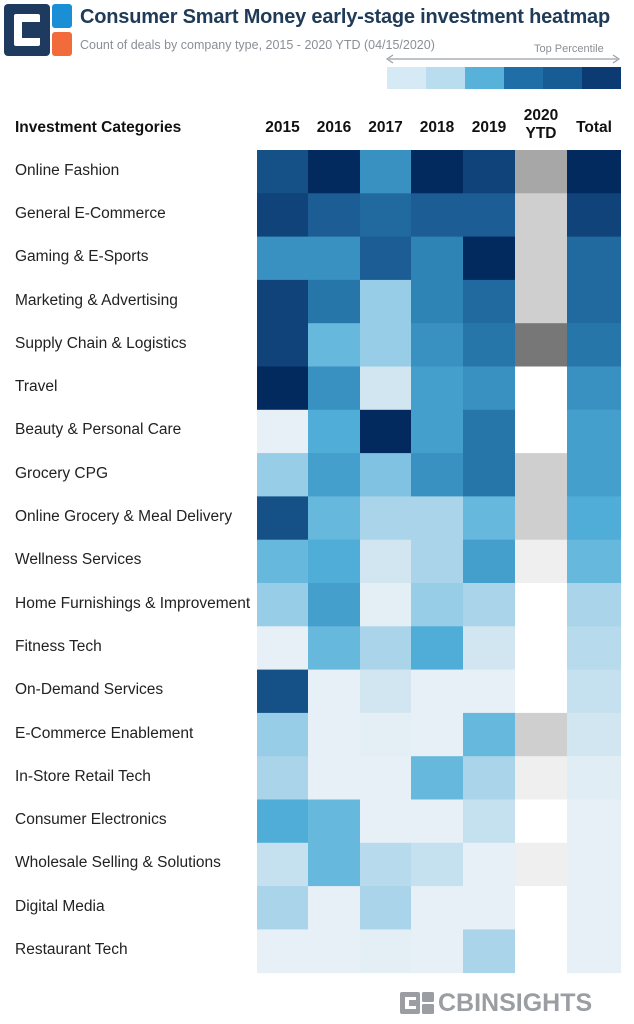 This screenshot has height=1024, width=634. Describe the element at coordinates (417, 1003) in the screenshot. I see `cb-insights-mark-icon` at that location.